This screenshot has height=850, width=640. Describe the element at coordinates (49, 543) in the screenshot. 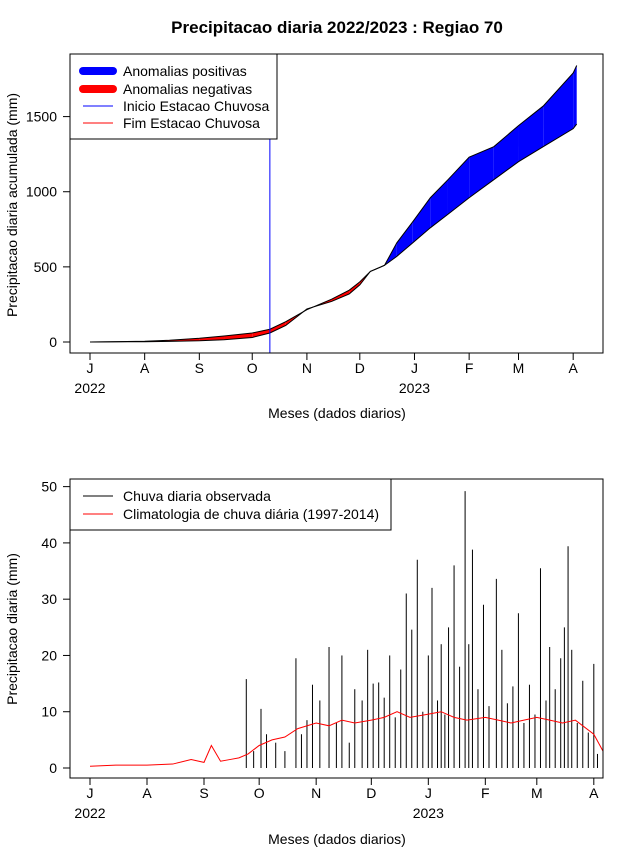

I see `y-tick-label: 40` at that location.